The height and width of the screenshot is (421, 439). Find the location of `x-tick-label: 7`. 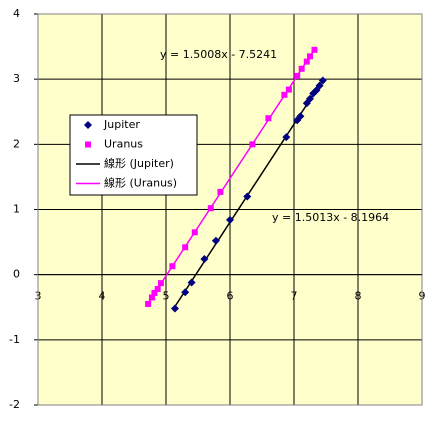

x-tick-label: 7 is located at coordinates (294, 296).